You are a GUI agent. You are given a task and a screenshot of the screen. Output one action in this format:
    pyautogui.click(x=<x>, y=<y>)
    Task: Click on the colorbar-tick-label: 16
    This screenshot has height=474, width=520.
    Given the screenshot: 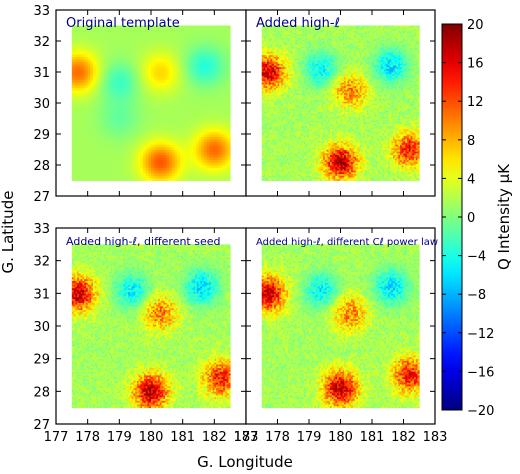 What is the action you would take?
    pyautogui.click(x=475, y=64)
    